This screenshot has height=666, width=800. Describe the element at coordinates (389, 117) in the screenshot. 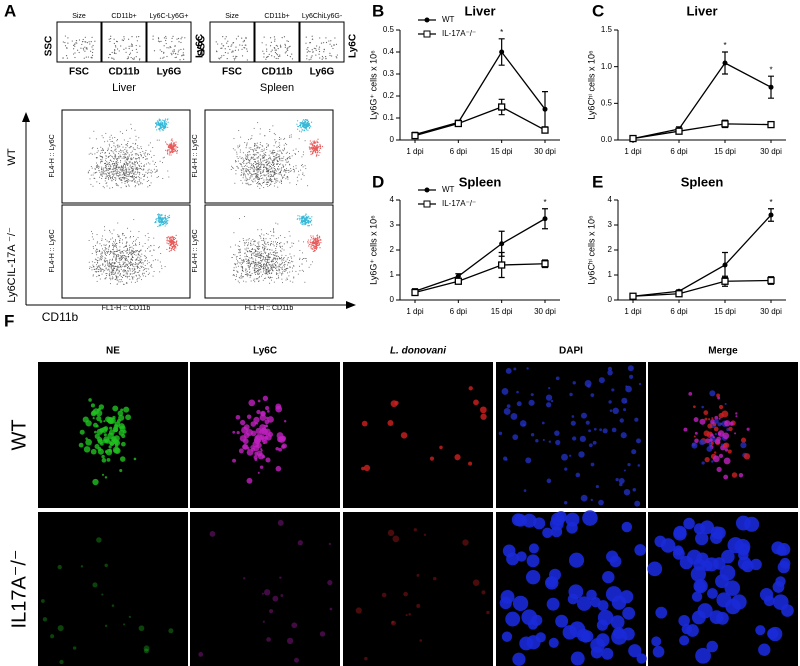

I see `y-tick-label: 0.1` at that location.